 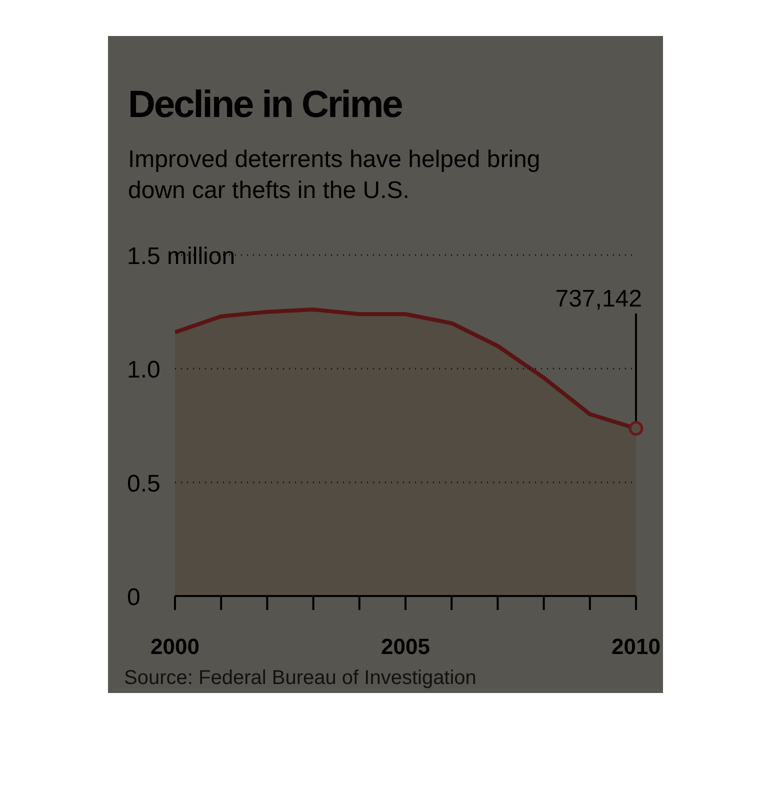 What do you see at coordinates (143, 484) in the screenshot?
I see `y-tick-label: 0.5` at bounding box center [143, 484].